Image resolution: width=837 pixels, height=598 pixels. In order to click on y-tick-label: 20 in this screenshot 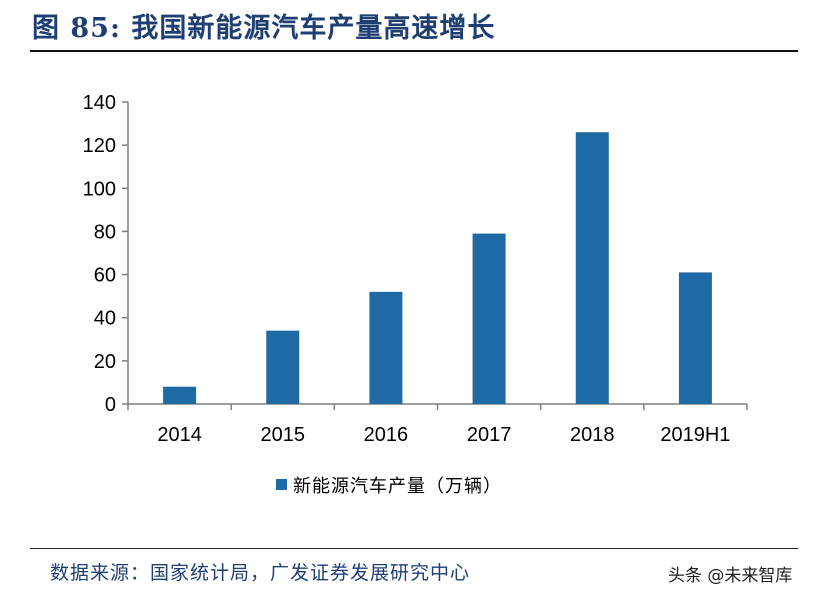, I will do `click(105, 362)`.